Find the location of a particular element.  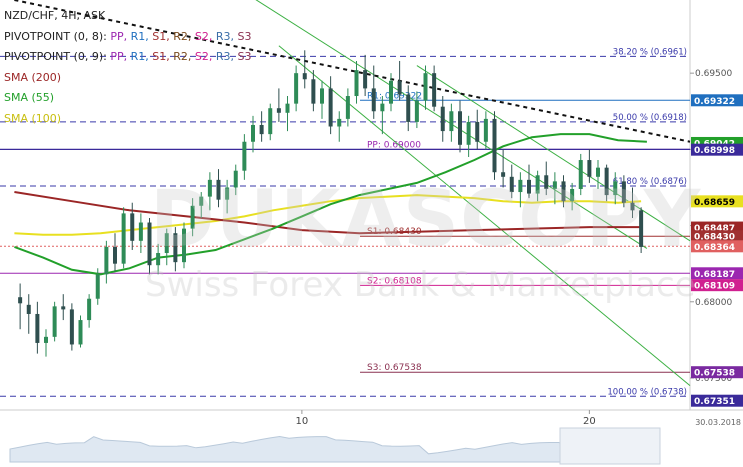

price-label: 0.67538 is located at coordinates (717, 372).